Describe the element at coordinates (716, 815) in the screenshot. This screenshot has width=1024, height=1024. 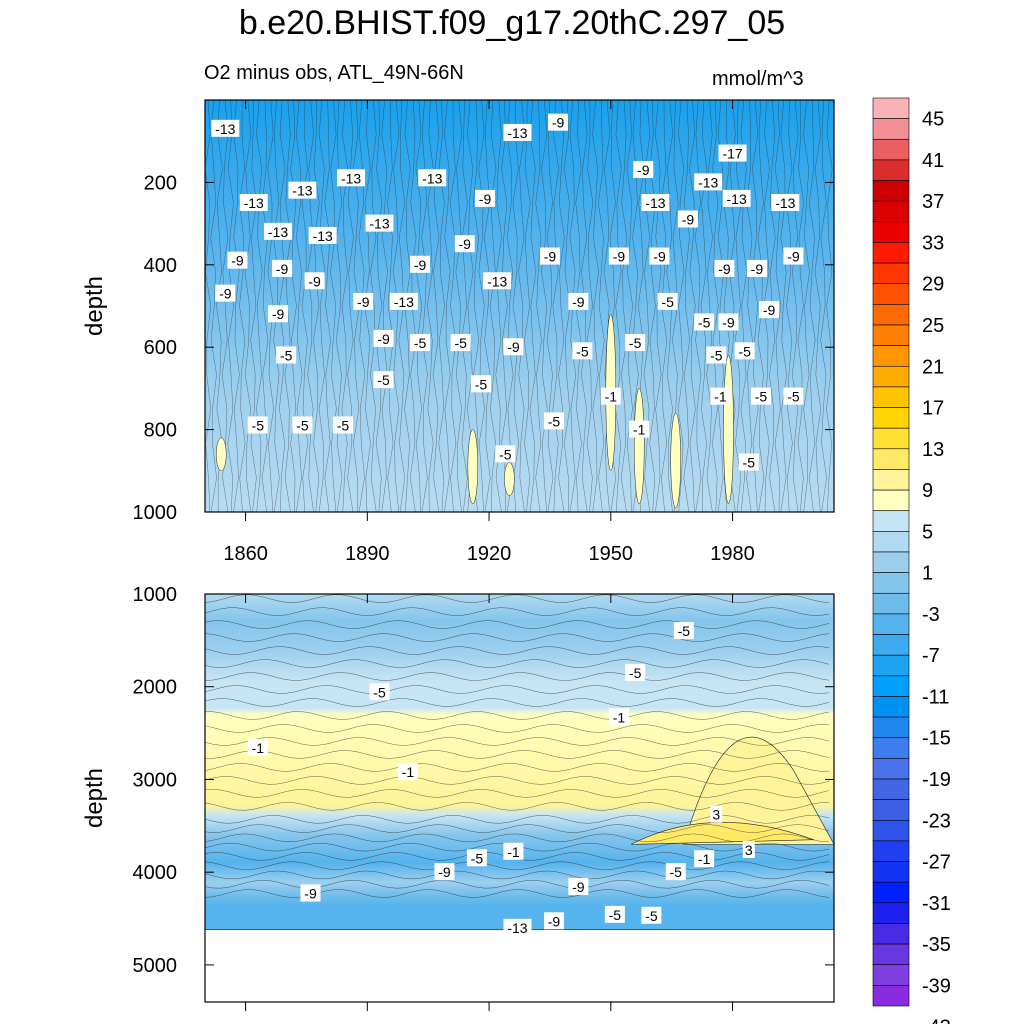
I see `contour-label-text: 3` at that location.